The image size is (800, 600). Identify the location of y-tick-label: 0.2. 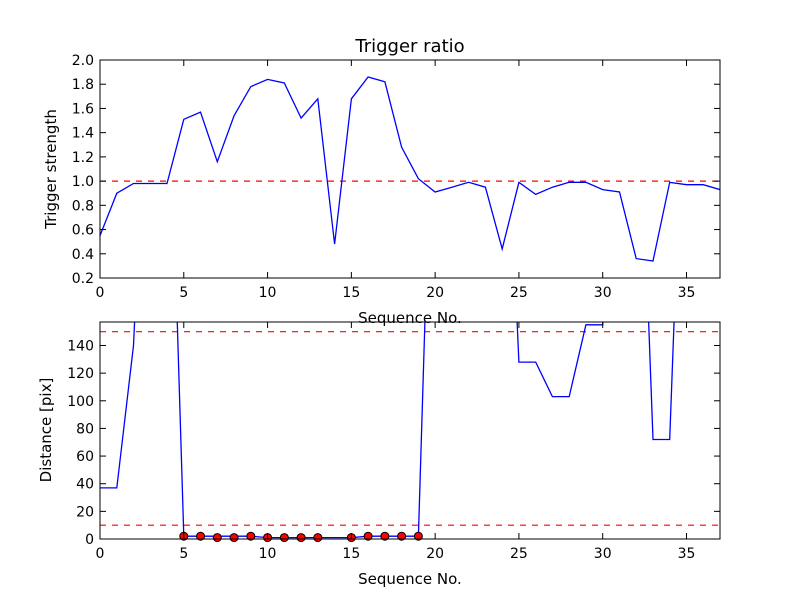
(83, 279).